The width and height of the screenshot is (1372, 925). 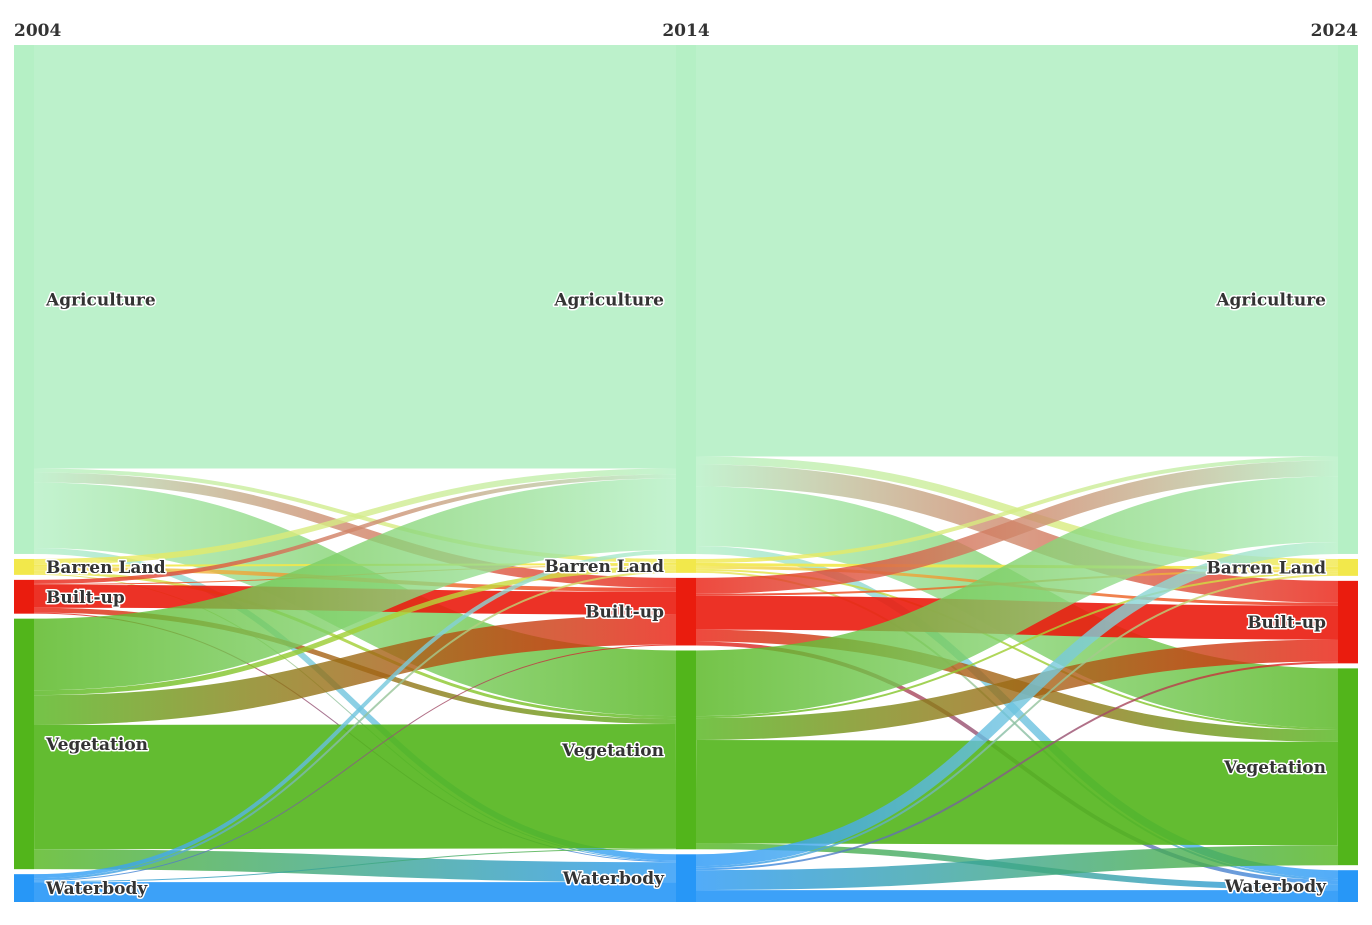 I want to click on node-2004-waterbody, so click(x=24, y=888).